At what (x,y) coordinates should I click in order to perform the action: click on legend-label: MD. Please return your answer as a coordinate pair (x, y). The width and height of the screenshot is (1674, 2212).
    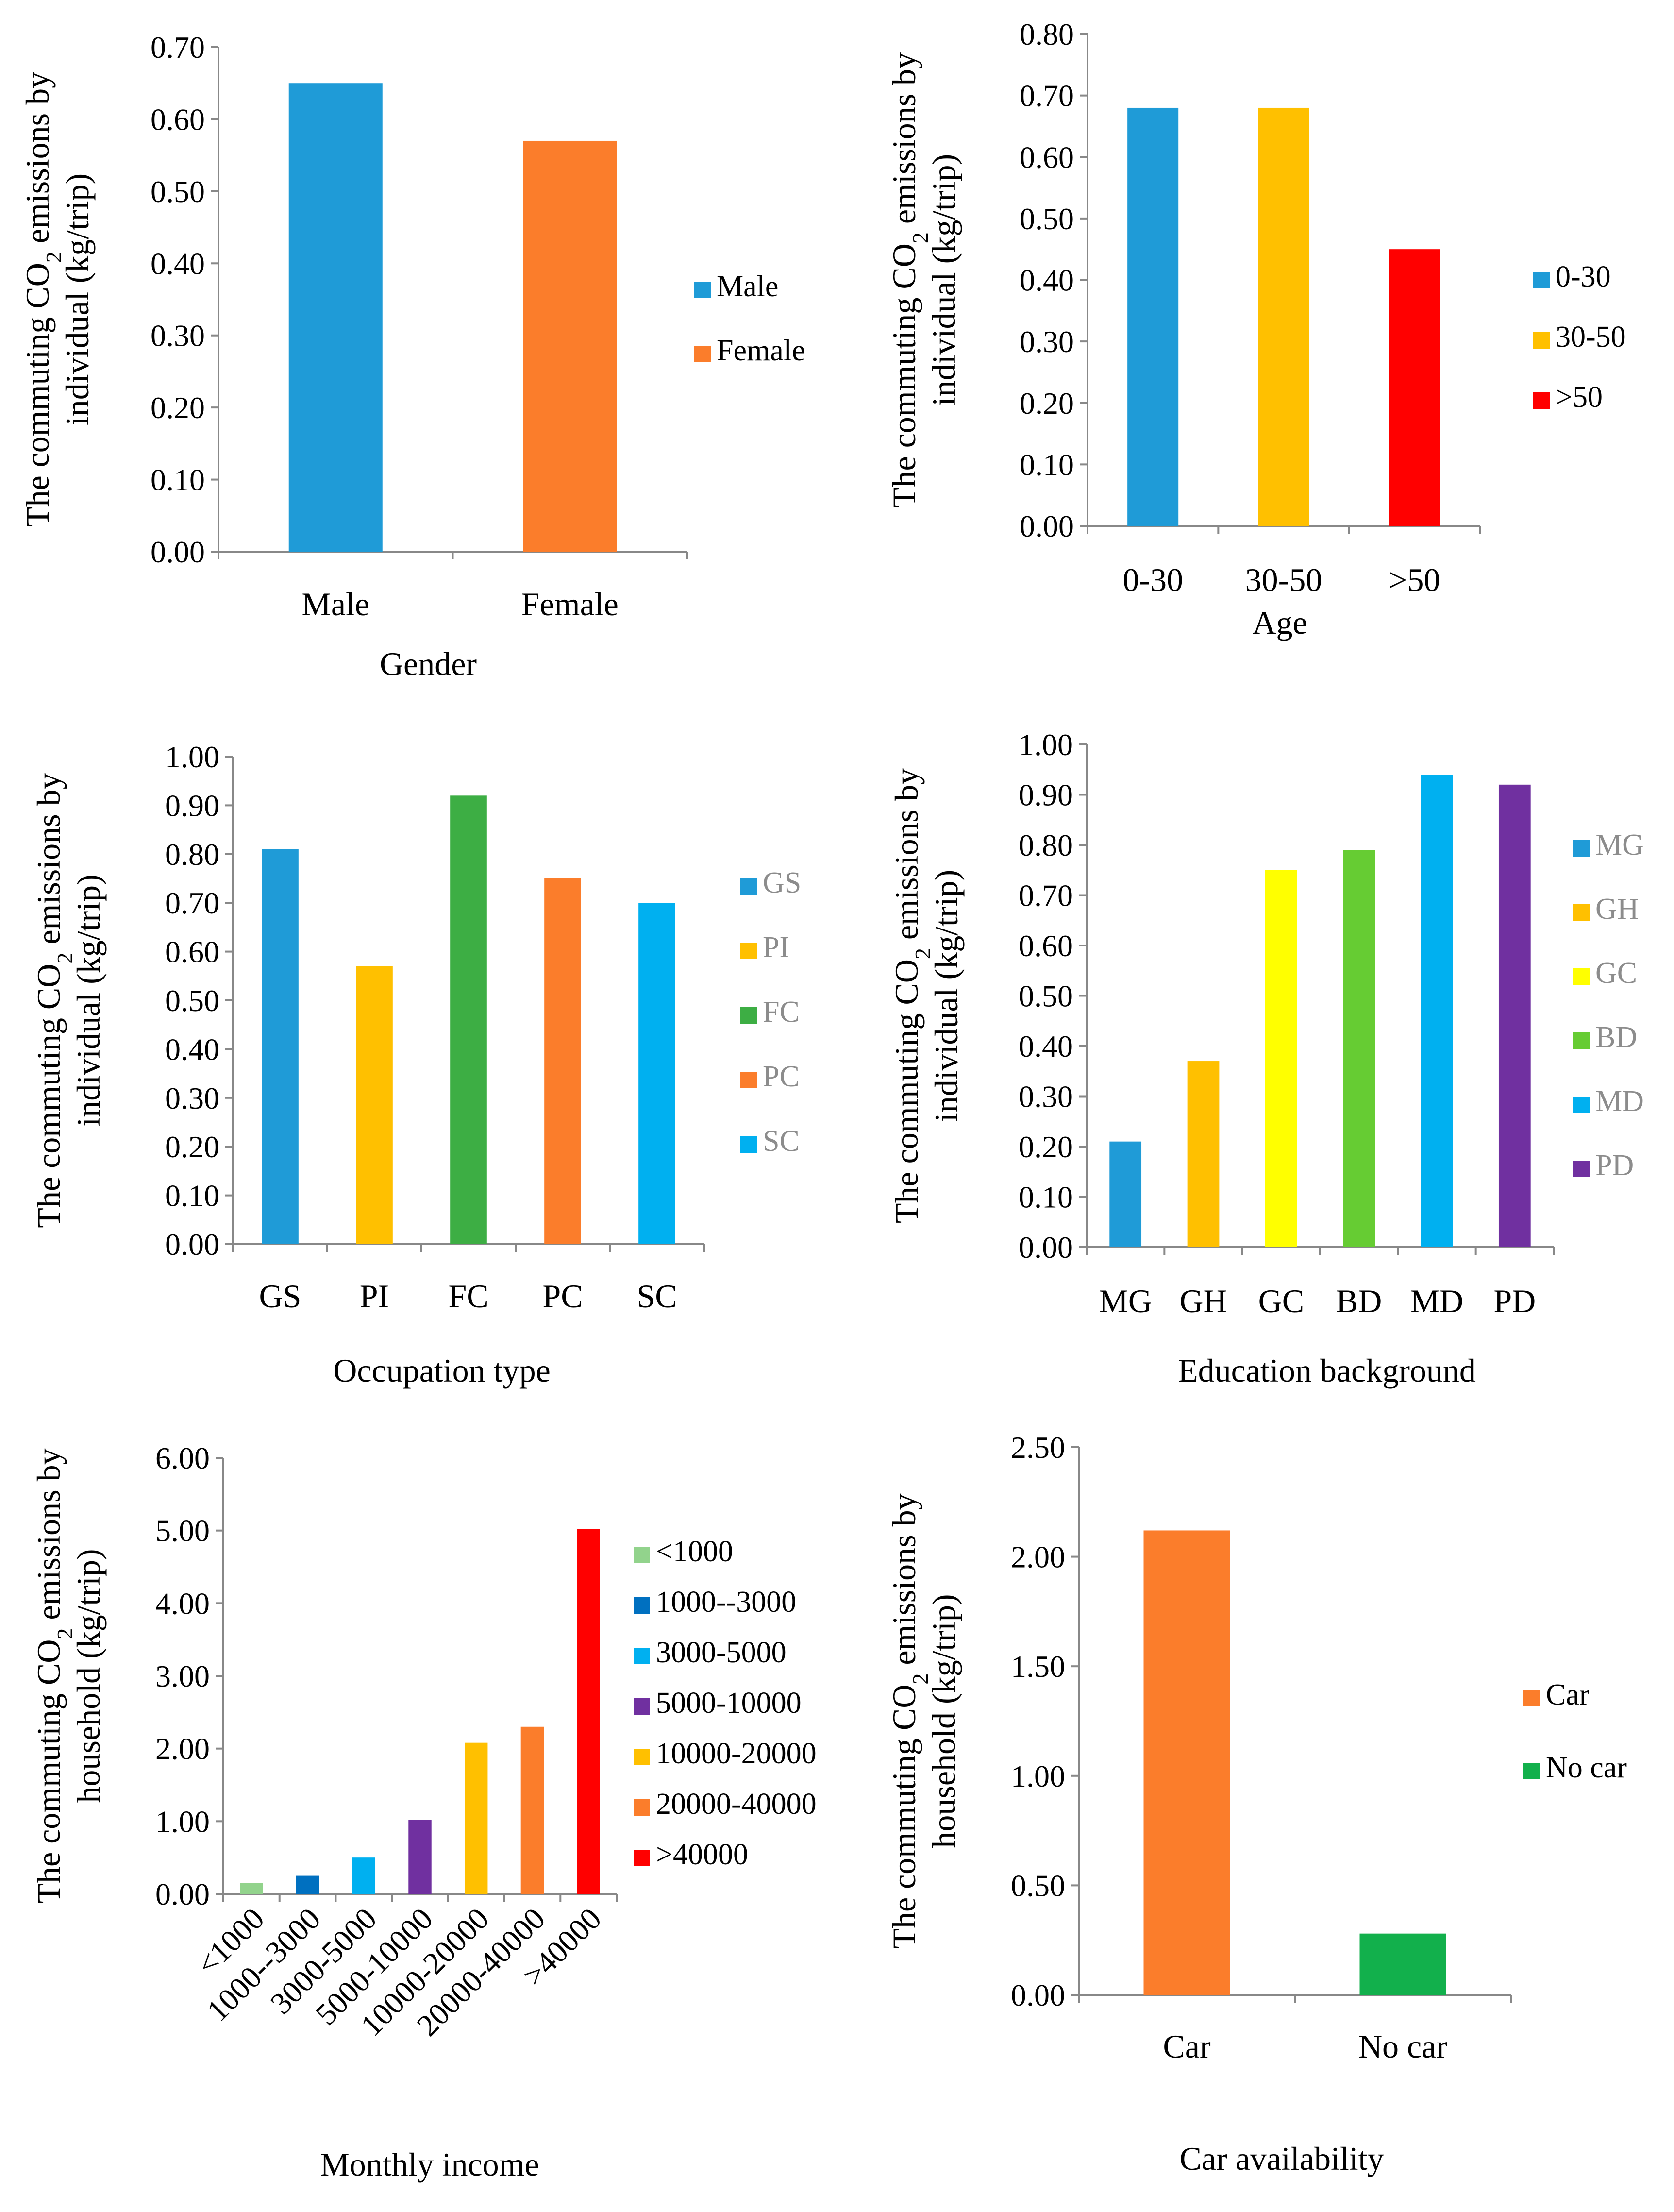
    Looking at the image, I should click on (1620, 1102).